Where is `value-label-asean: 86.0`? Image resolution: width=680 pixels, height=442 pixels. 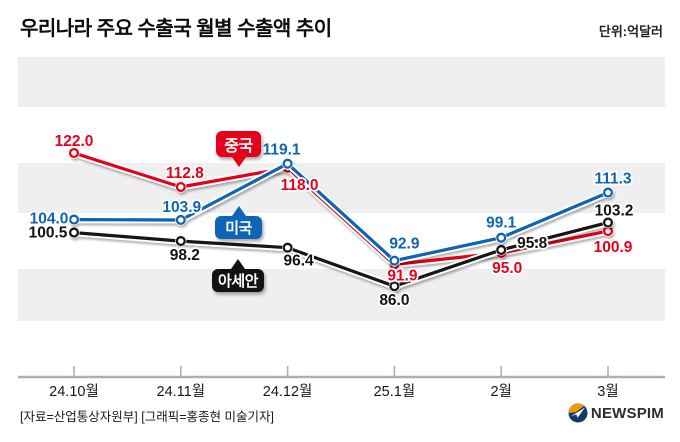
value-label-asean: 86.0 is located at coordinates (394, 300).